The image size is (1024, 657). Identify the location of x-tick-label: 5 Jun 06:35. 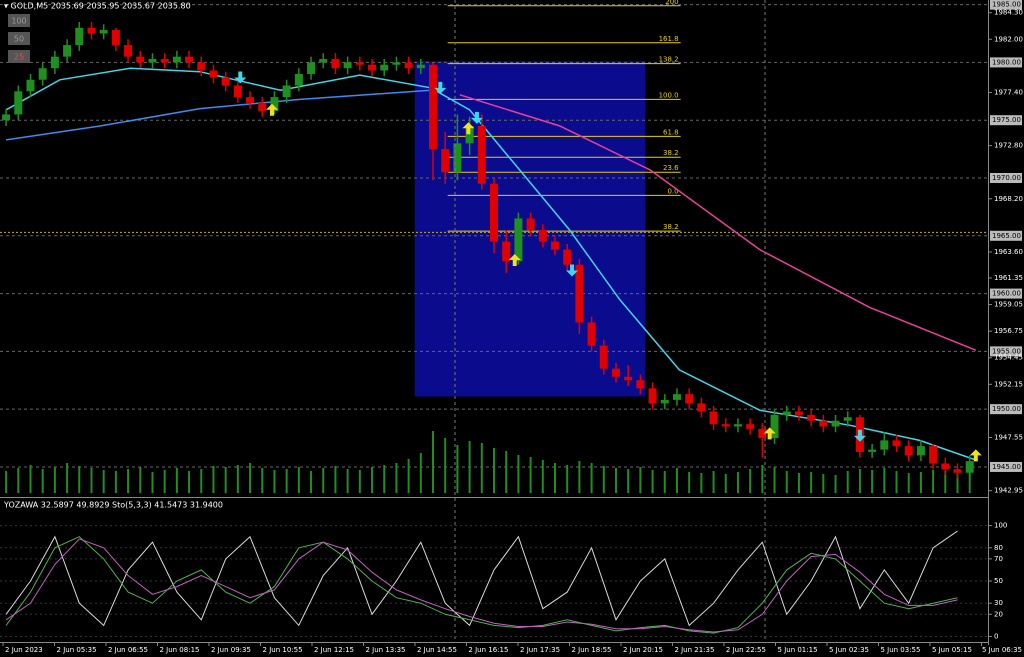
(1002, 650).